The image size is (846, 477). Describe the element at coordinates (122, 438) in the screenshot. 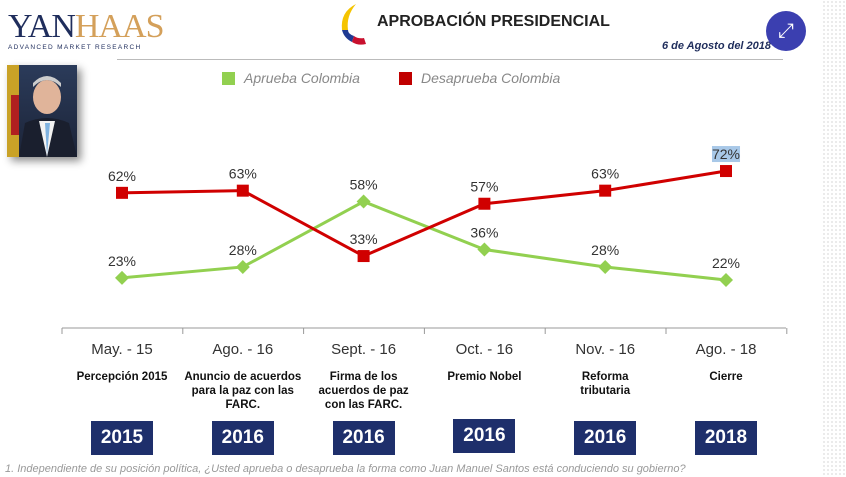

I see `year-badge: 2015` at that location.